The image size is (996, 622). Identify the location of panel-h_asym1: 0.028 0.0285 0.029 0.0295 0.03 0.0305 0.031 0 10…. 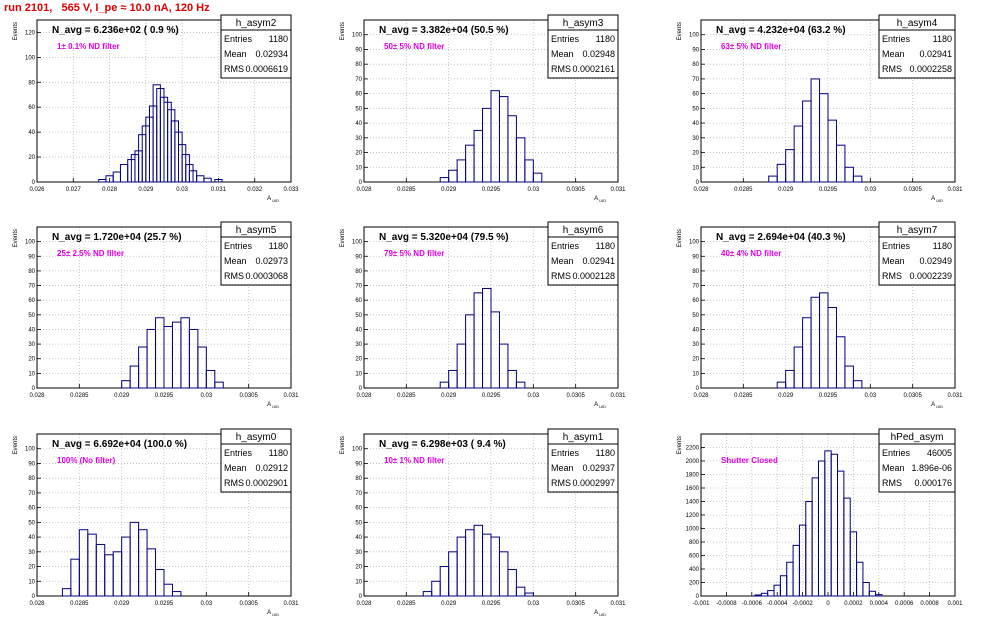
(483, 522).